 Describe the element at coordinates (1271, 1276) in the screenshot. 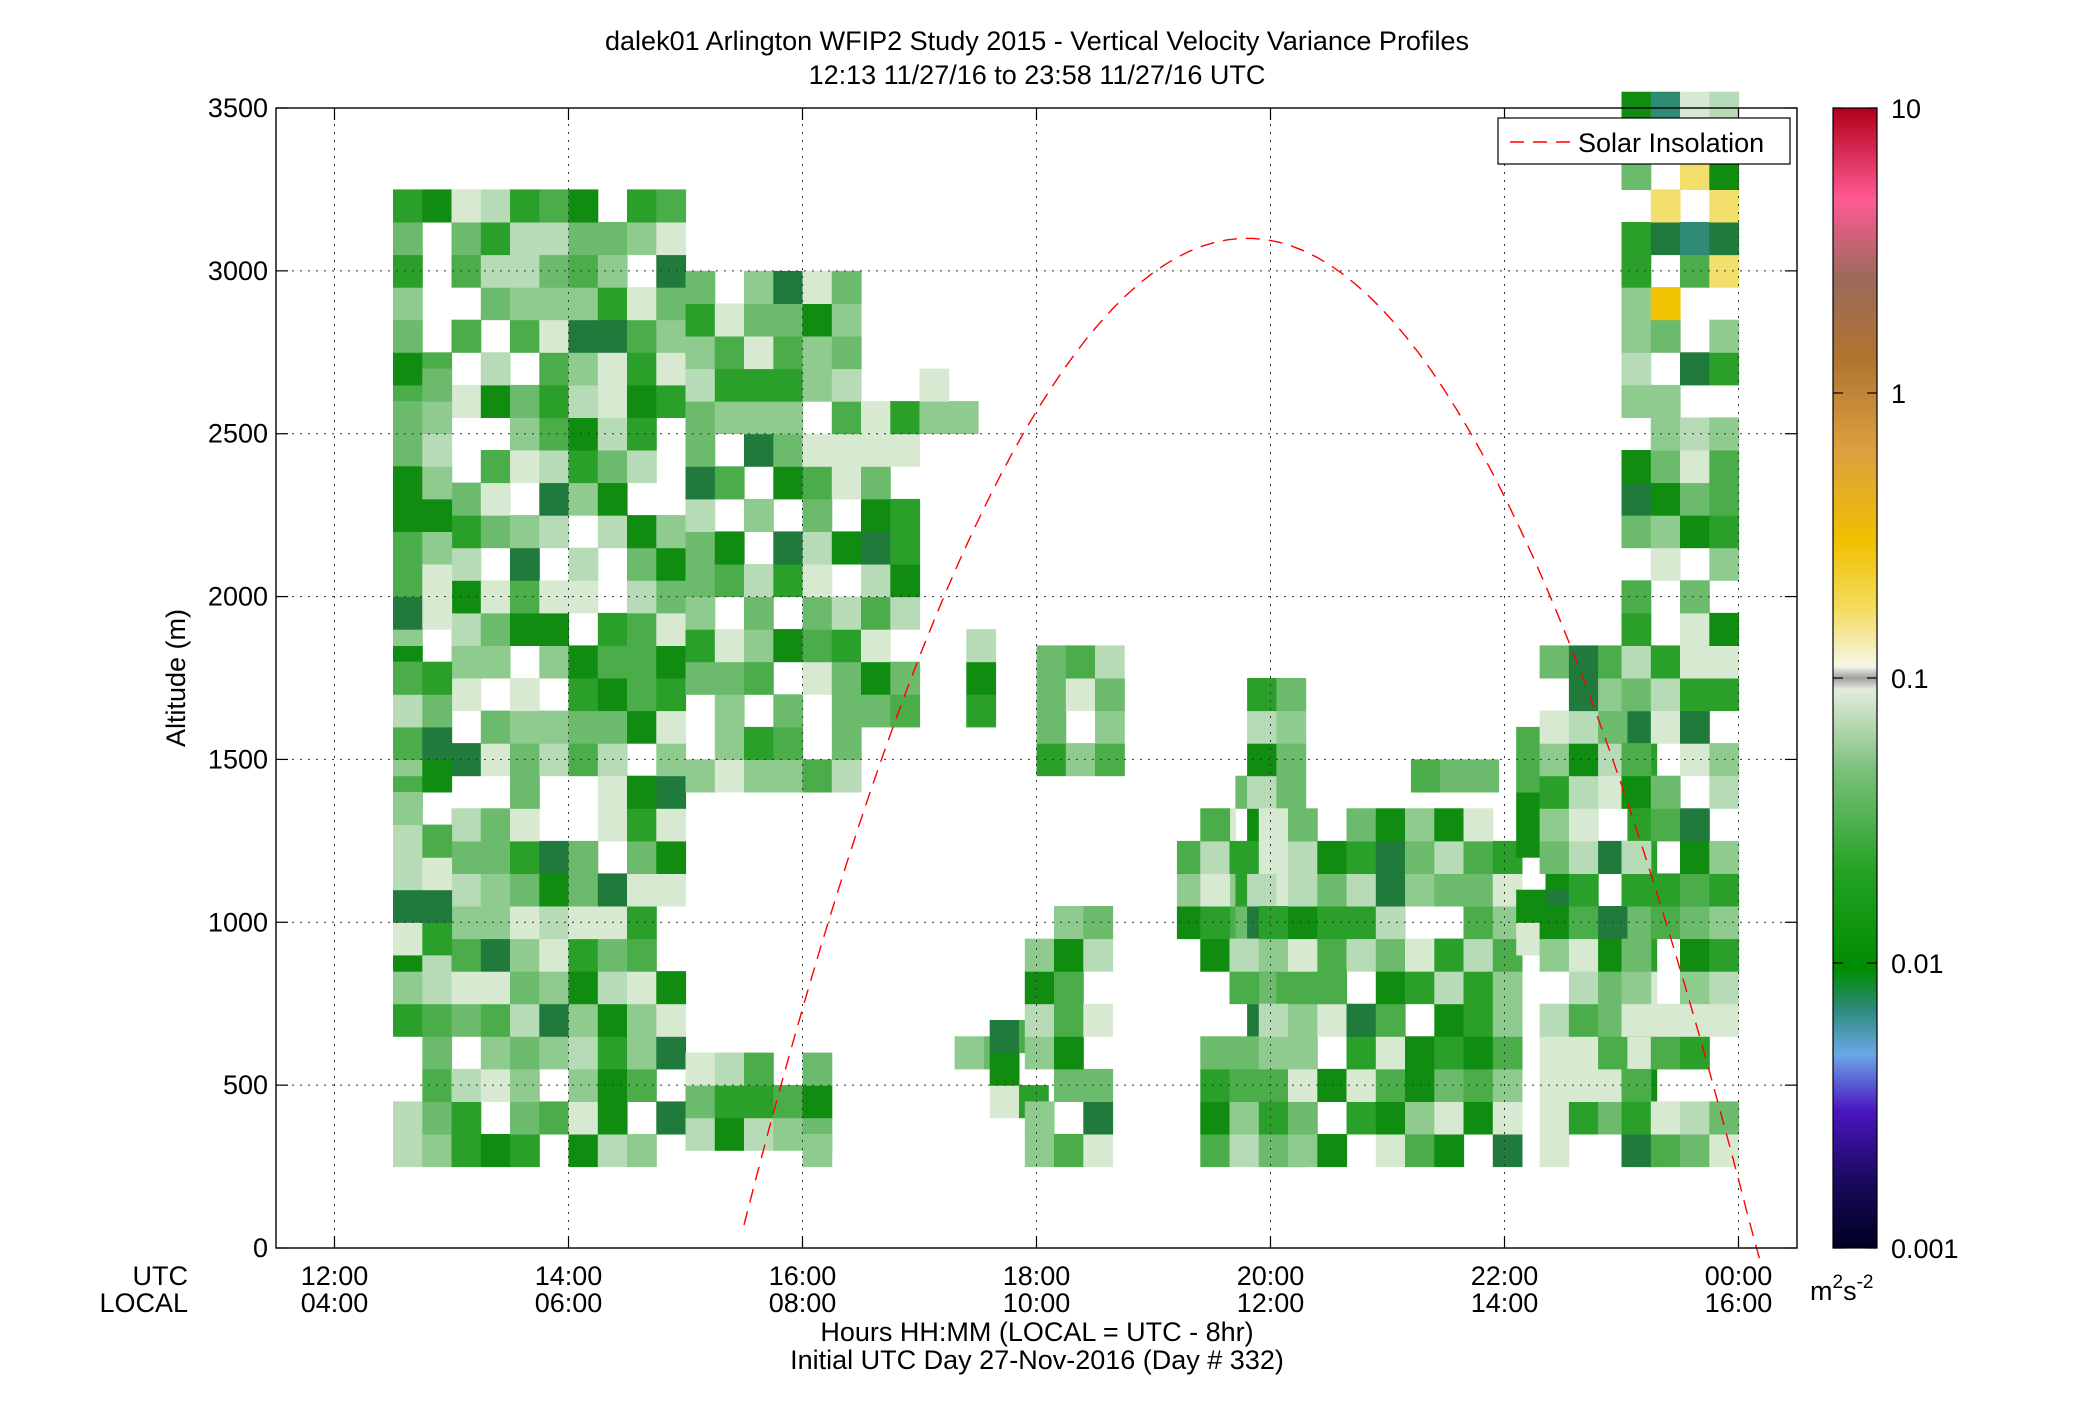

I see `x-tick-label-utc: 20:00` at that location.